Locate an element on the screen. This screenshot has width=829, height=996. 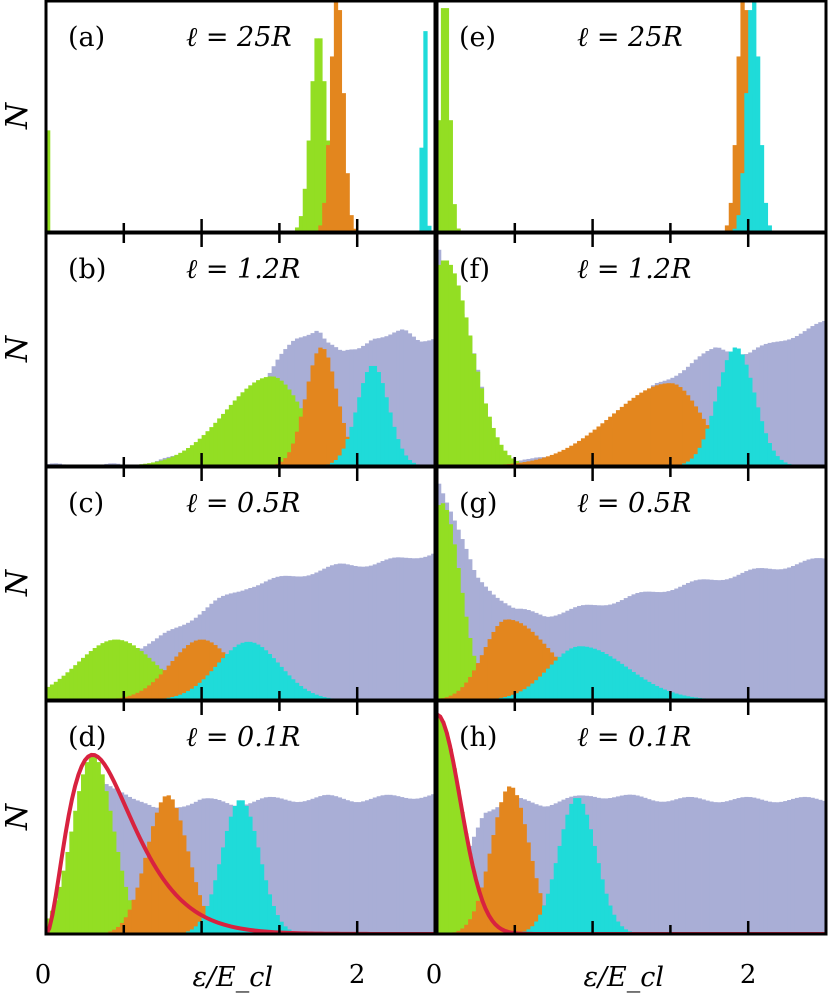
x-tick-label: 2 is located at coordinates (357, 975).